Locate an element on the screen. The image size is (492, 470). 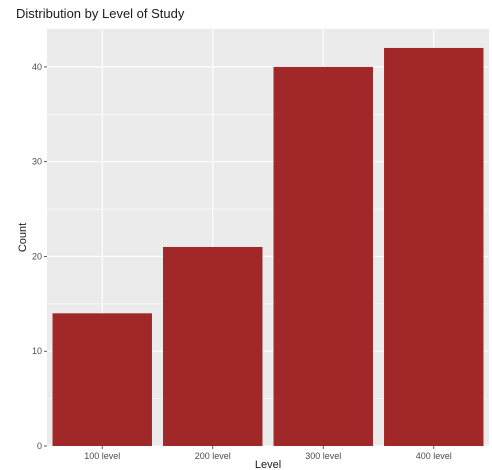
x-tick-label: 300 level is located at coordinates (323, 456).